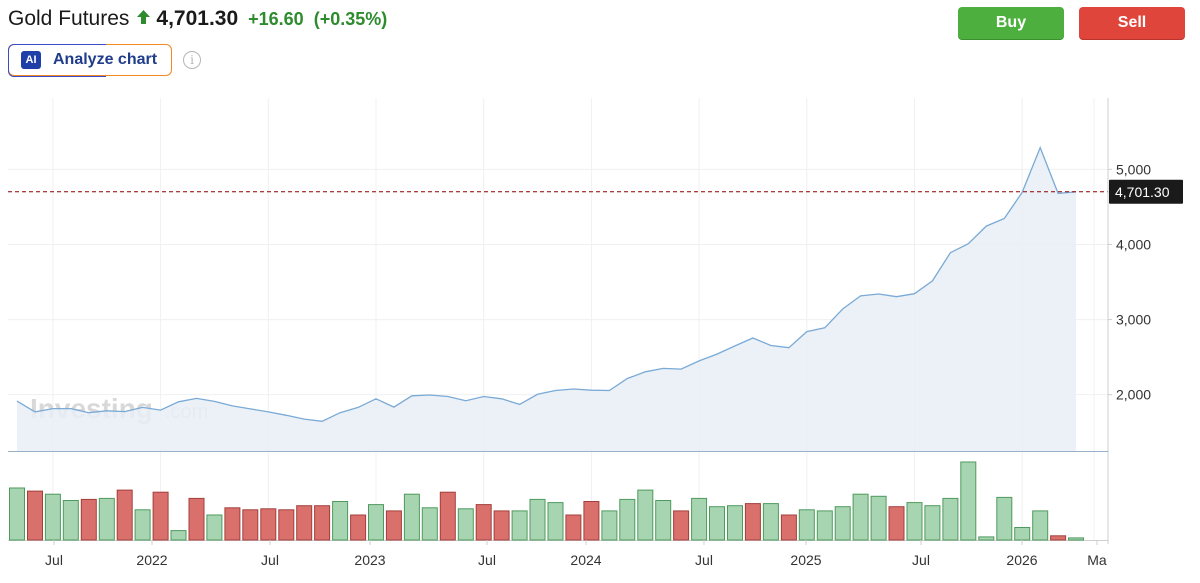  Describe the element at coordinates (31, 60) in the screenshot. I see `ai-icon: AI` at that location.